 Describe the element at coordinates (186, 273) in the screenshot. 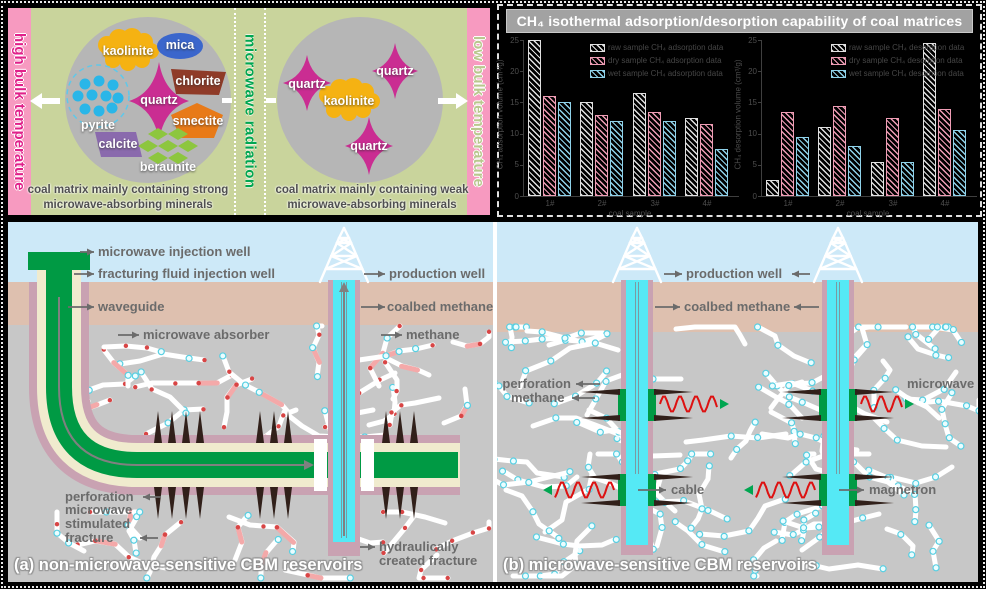

I see `label-fracturing-fluid-injection-well: fracturing fluid injection well` at that location.